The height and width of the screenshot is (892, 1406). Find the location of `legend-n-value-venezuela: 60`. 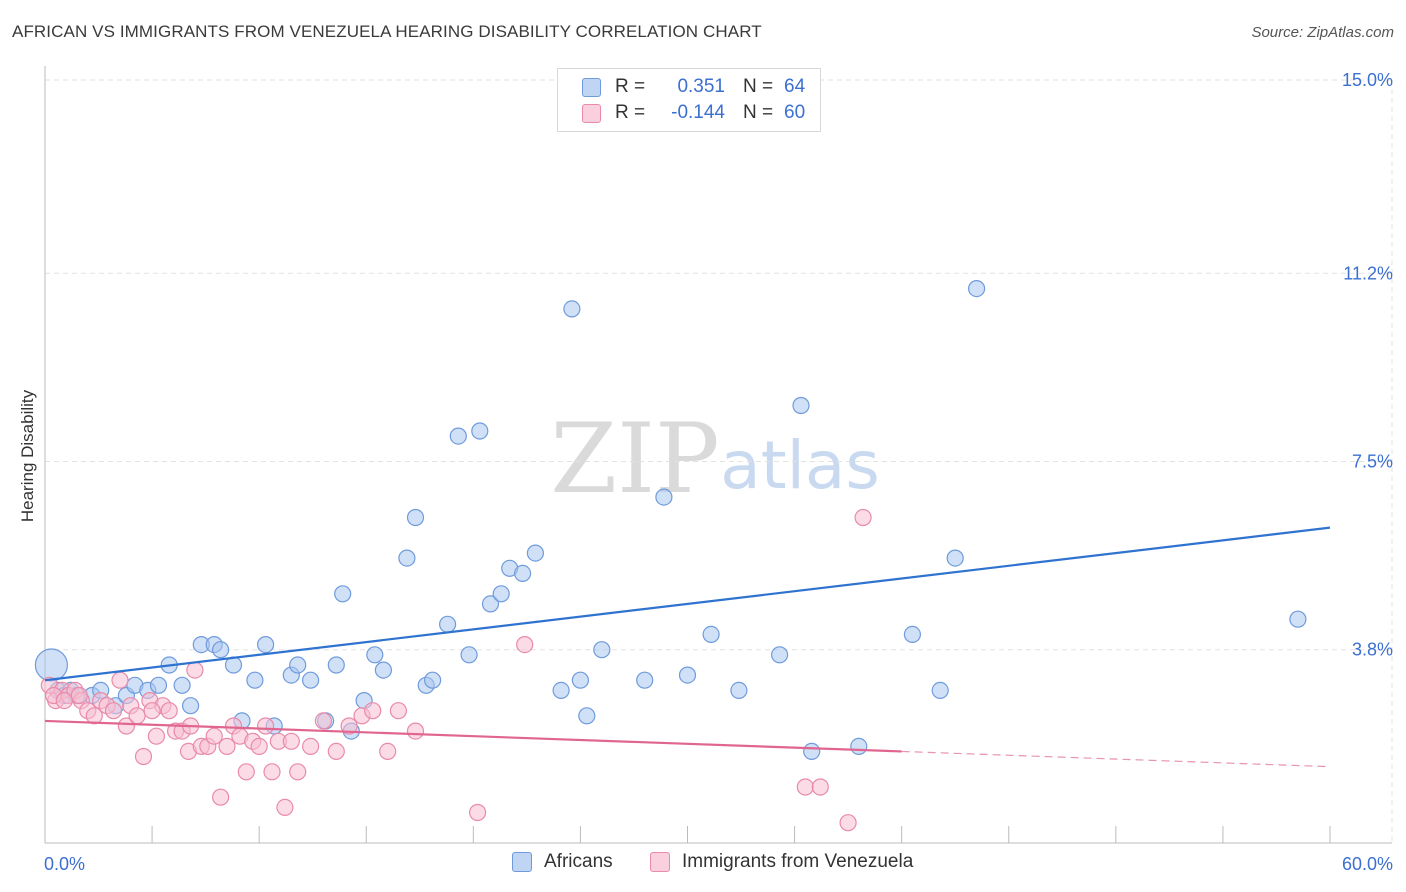

legend-n-value-venezuela: 60 is located at coordinates (795, 112).